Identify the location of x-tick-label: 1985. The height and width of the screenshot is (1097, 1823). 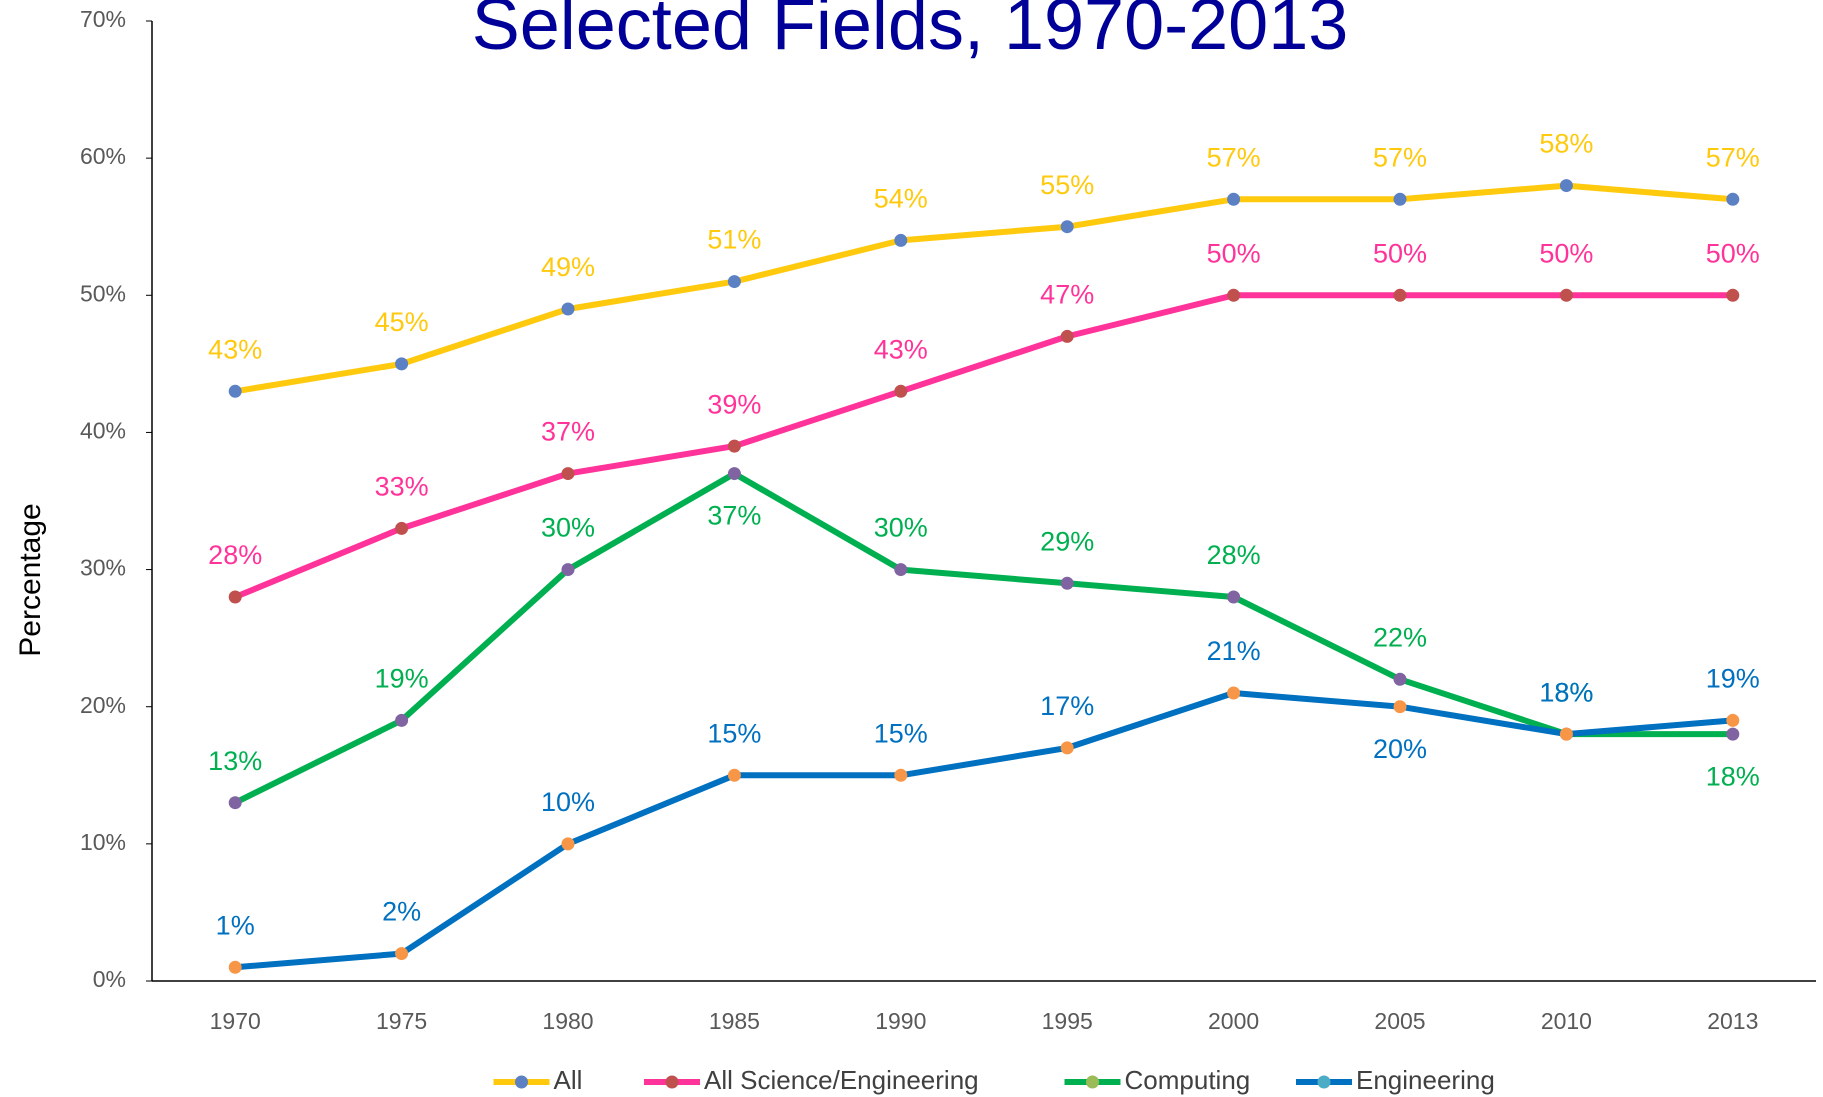
(734, 1021).